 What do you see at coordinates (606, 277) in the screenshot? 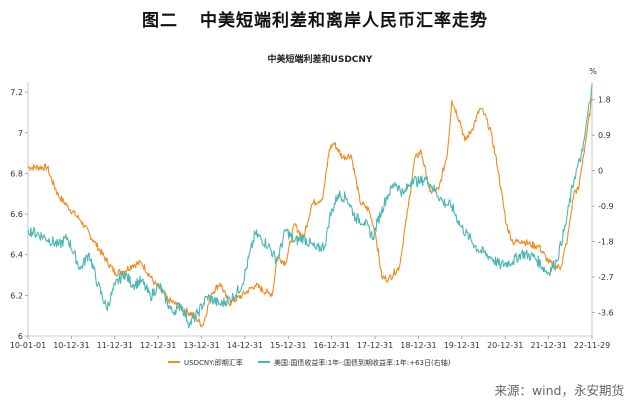
I see `right-tick-label: -2.7` at bounding box center [606, 277].